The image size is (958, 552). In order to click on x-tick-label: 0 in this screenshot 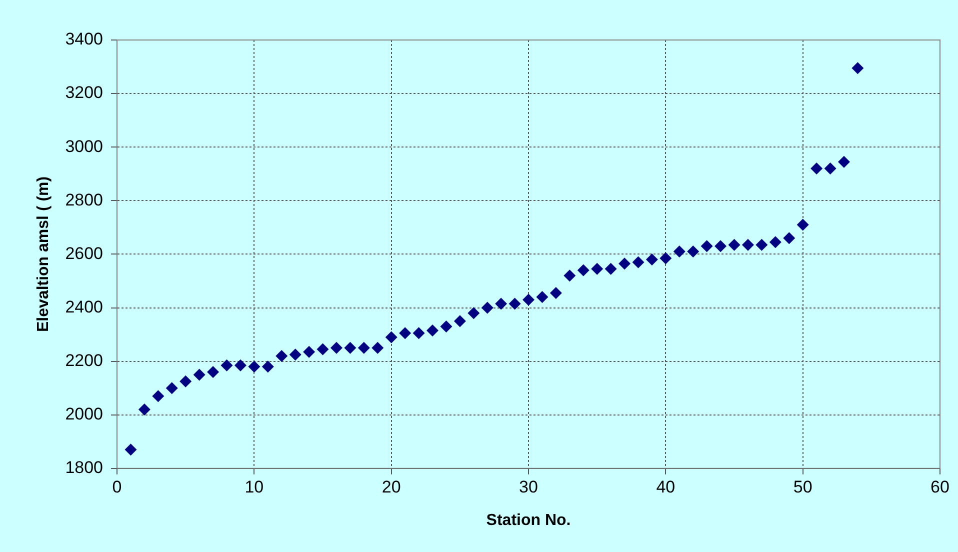, I will do `click(117, 486)`.